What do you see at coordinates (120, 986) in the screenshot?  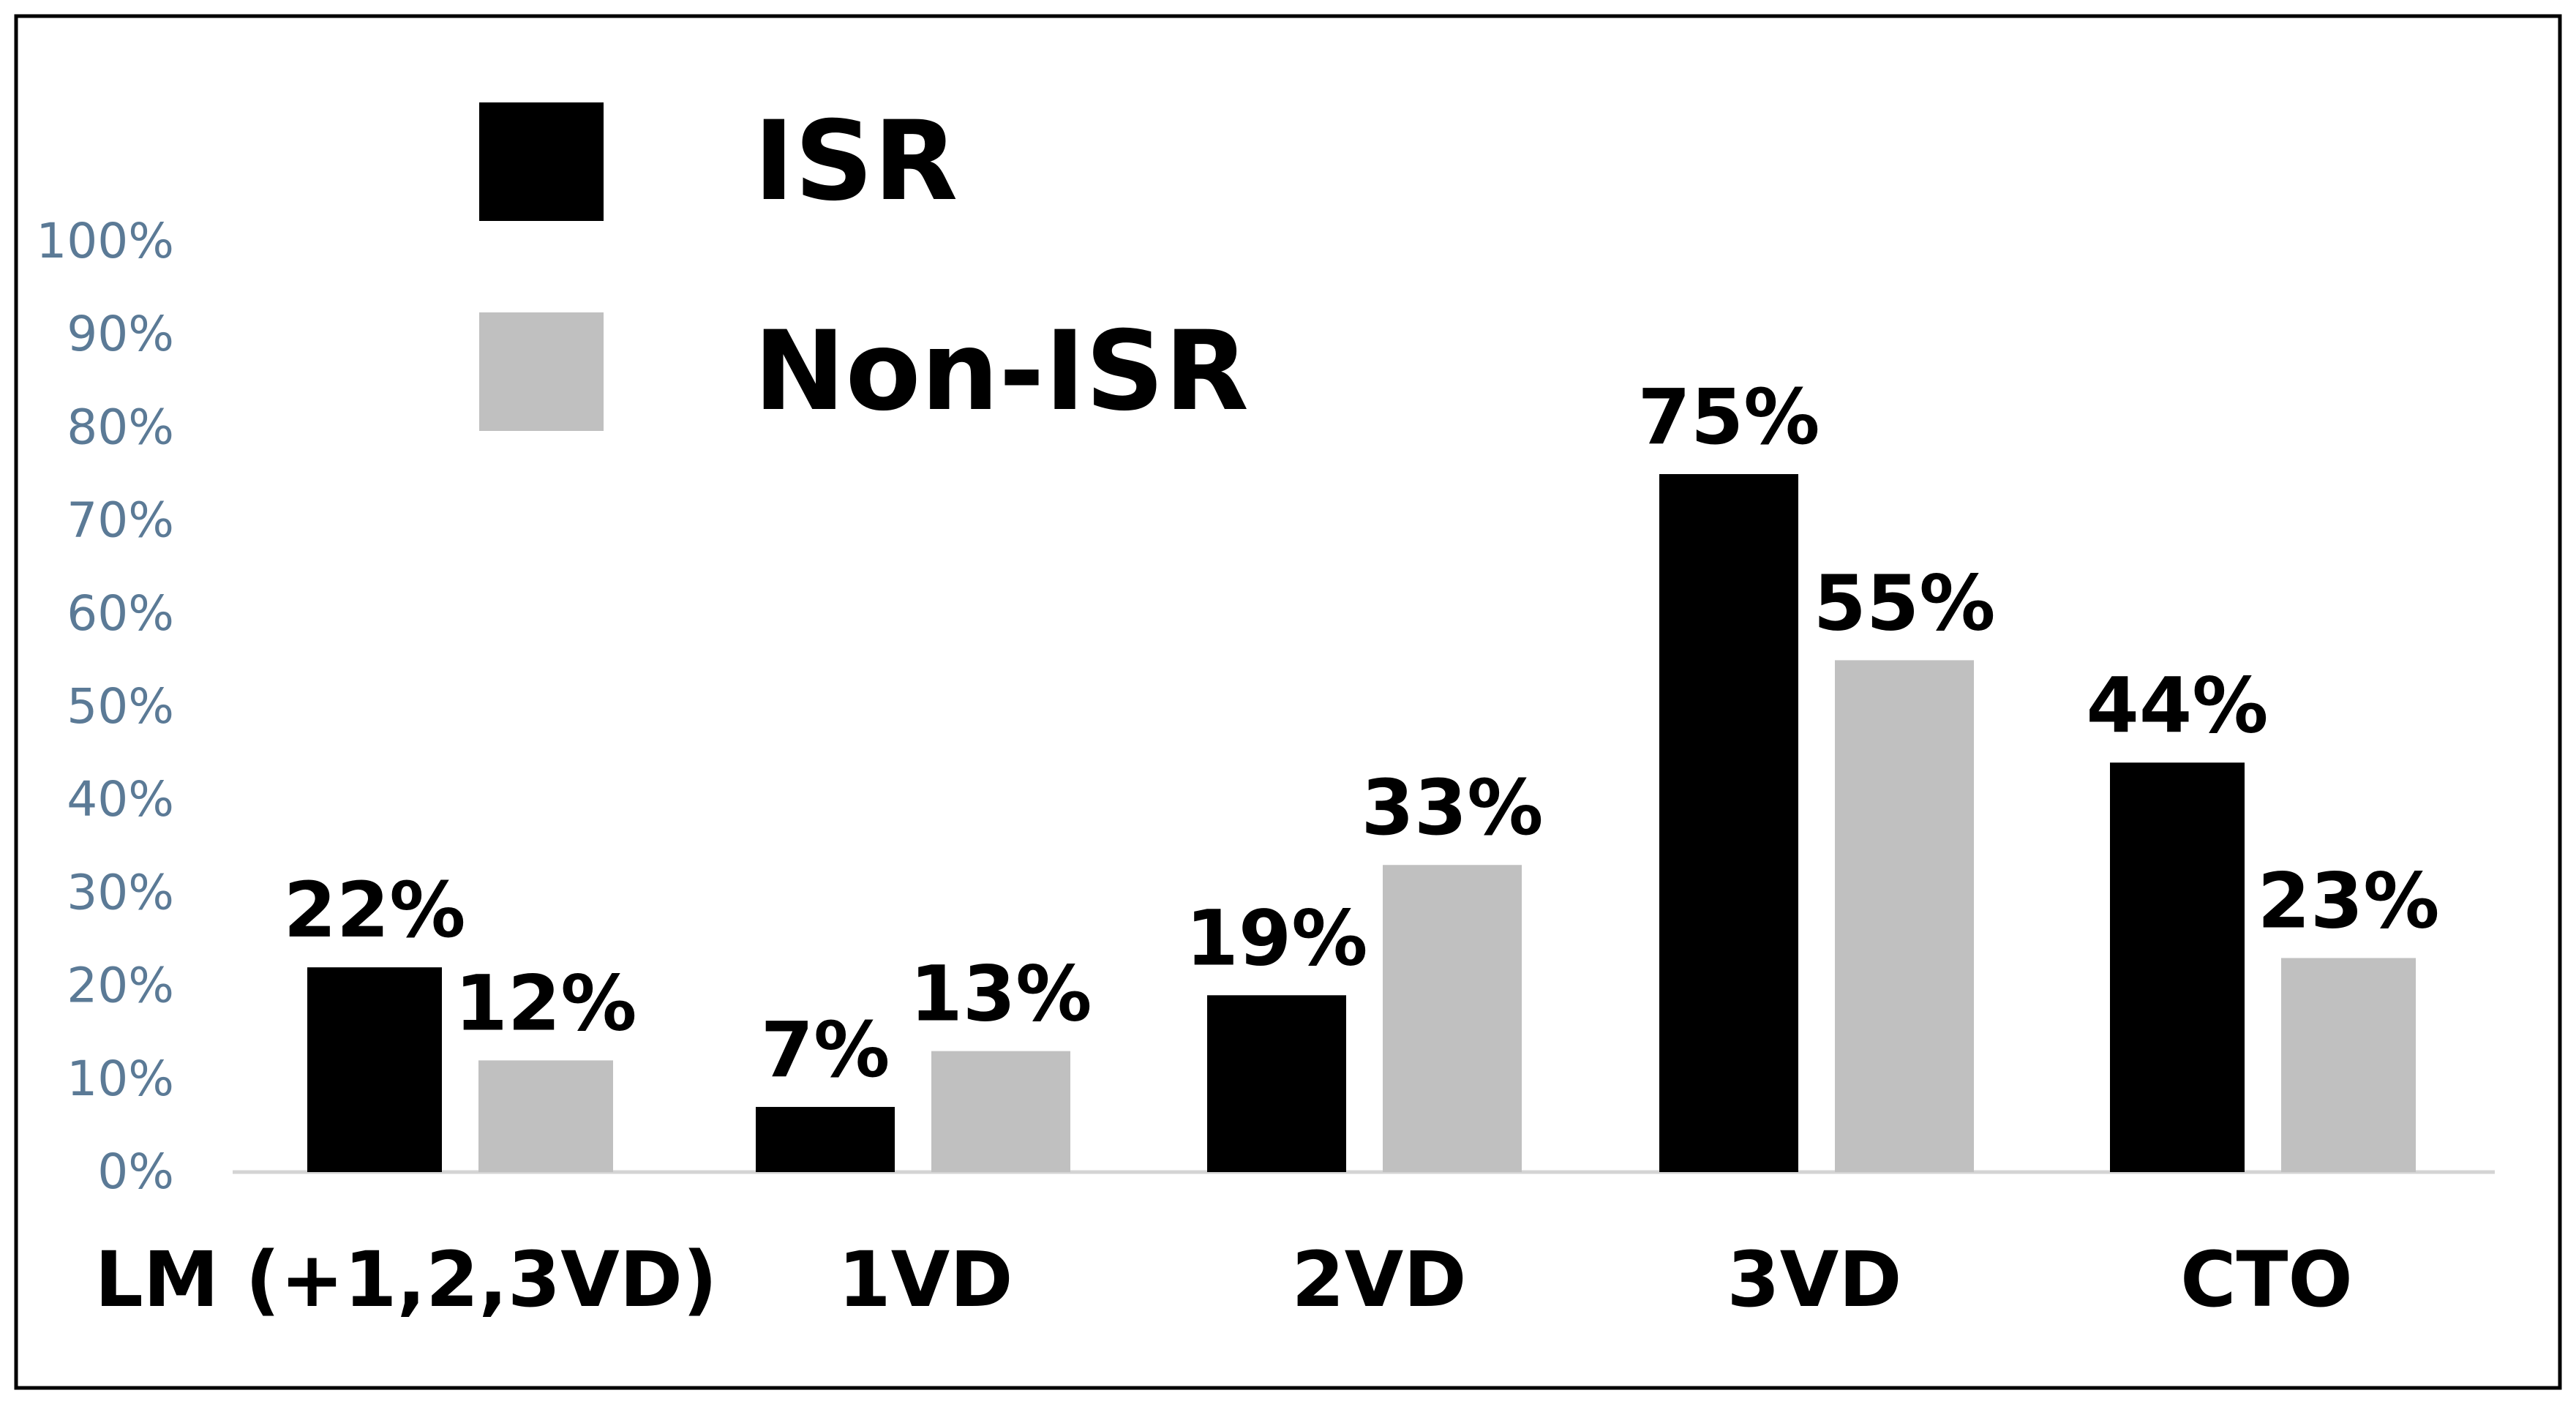 I see `y-tick-label: 20%` at bounding box center [120, 986].